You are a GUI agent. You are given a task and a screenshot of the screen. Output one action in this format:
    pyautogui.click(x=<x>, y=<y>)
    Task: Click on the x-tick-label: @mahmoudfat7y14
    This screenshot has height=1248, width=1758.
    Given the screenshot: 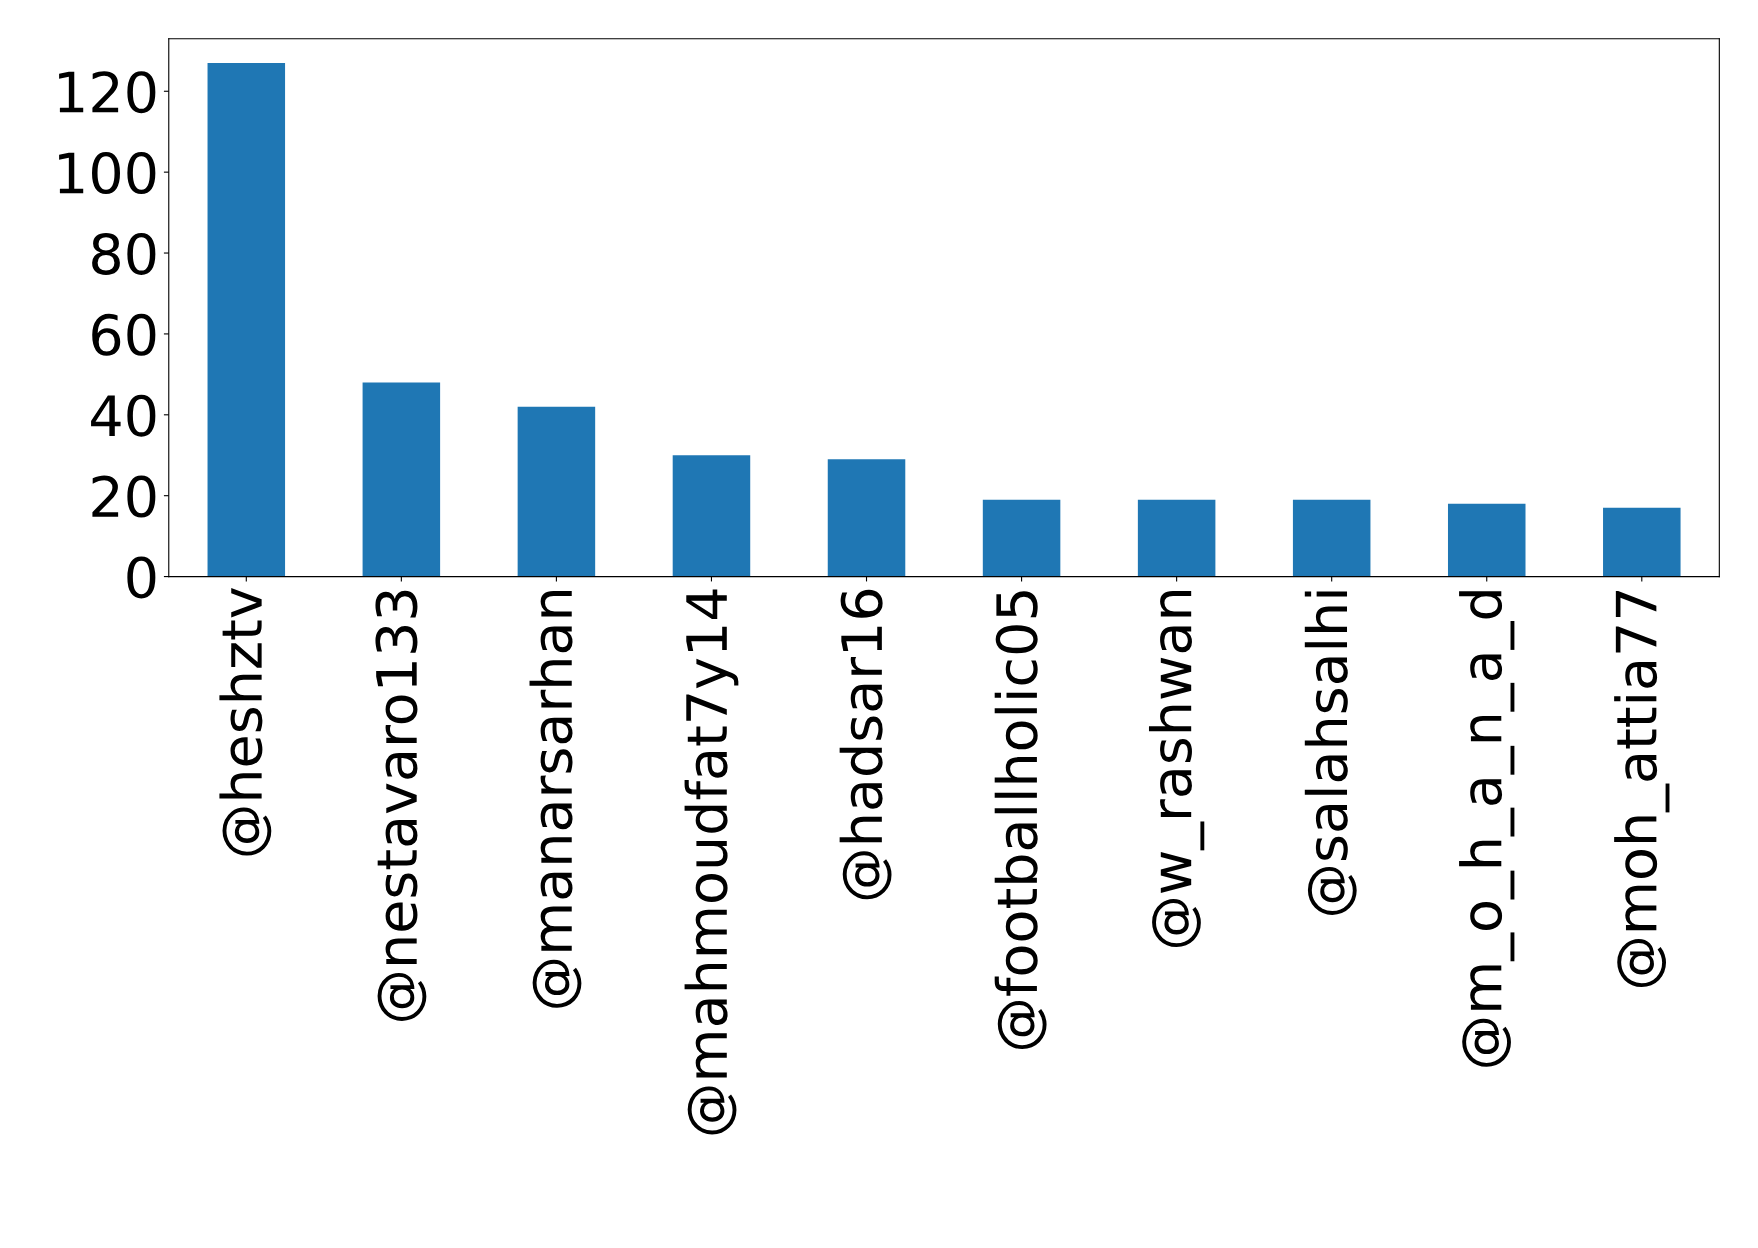 What is the action you would take?
    pyautogui.click(x=711, y=862)
    